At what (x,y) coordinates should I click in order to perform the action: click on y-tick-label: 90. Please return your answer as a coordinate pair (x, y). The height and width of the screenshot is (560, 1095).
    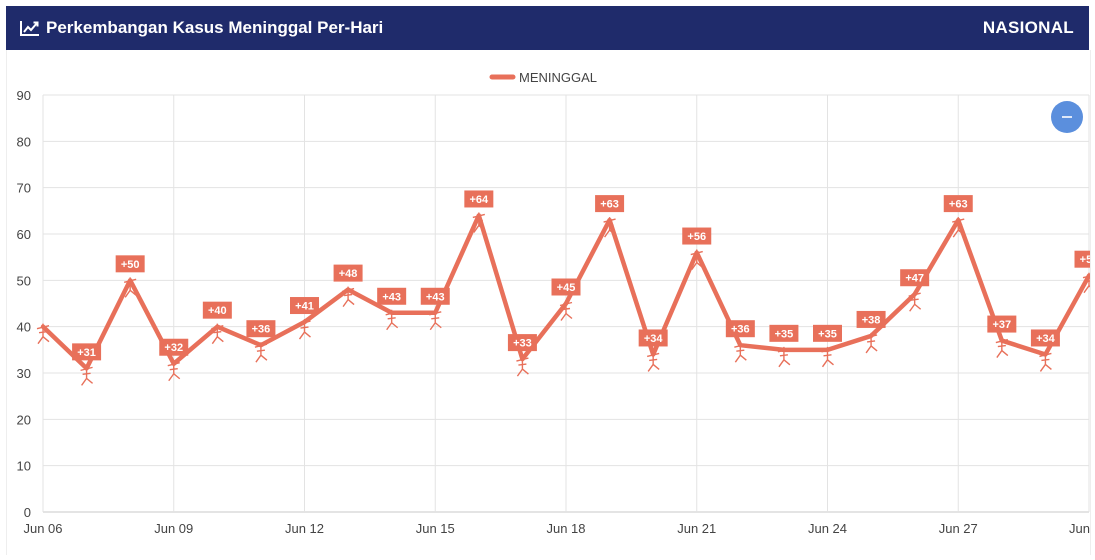
    Looking at the image, I should click on (24, 95).